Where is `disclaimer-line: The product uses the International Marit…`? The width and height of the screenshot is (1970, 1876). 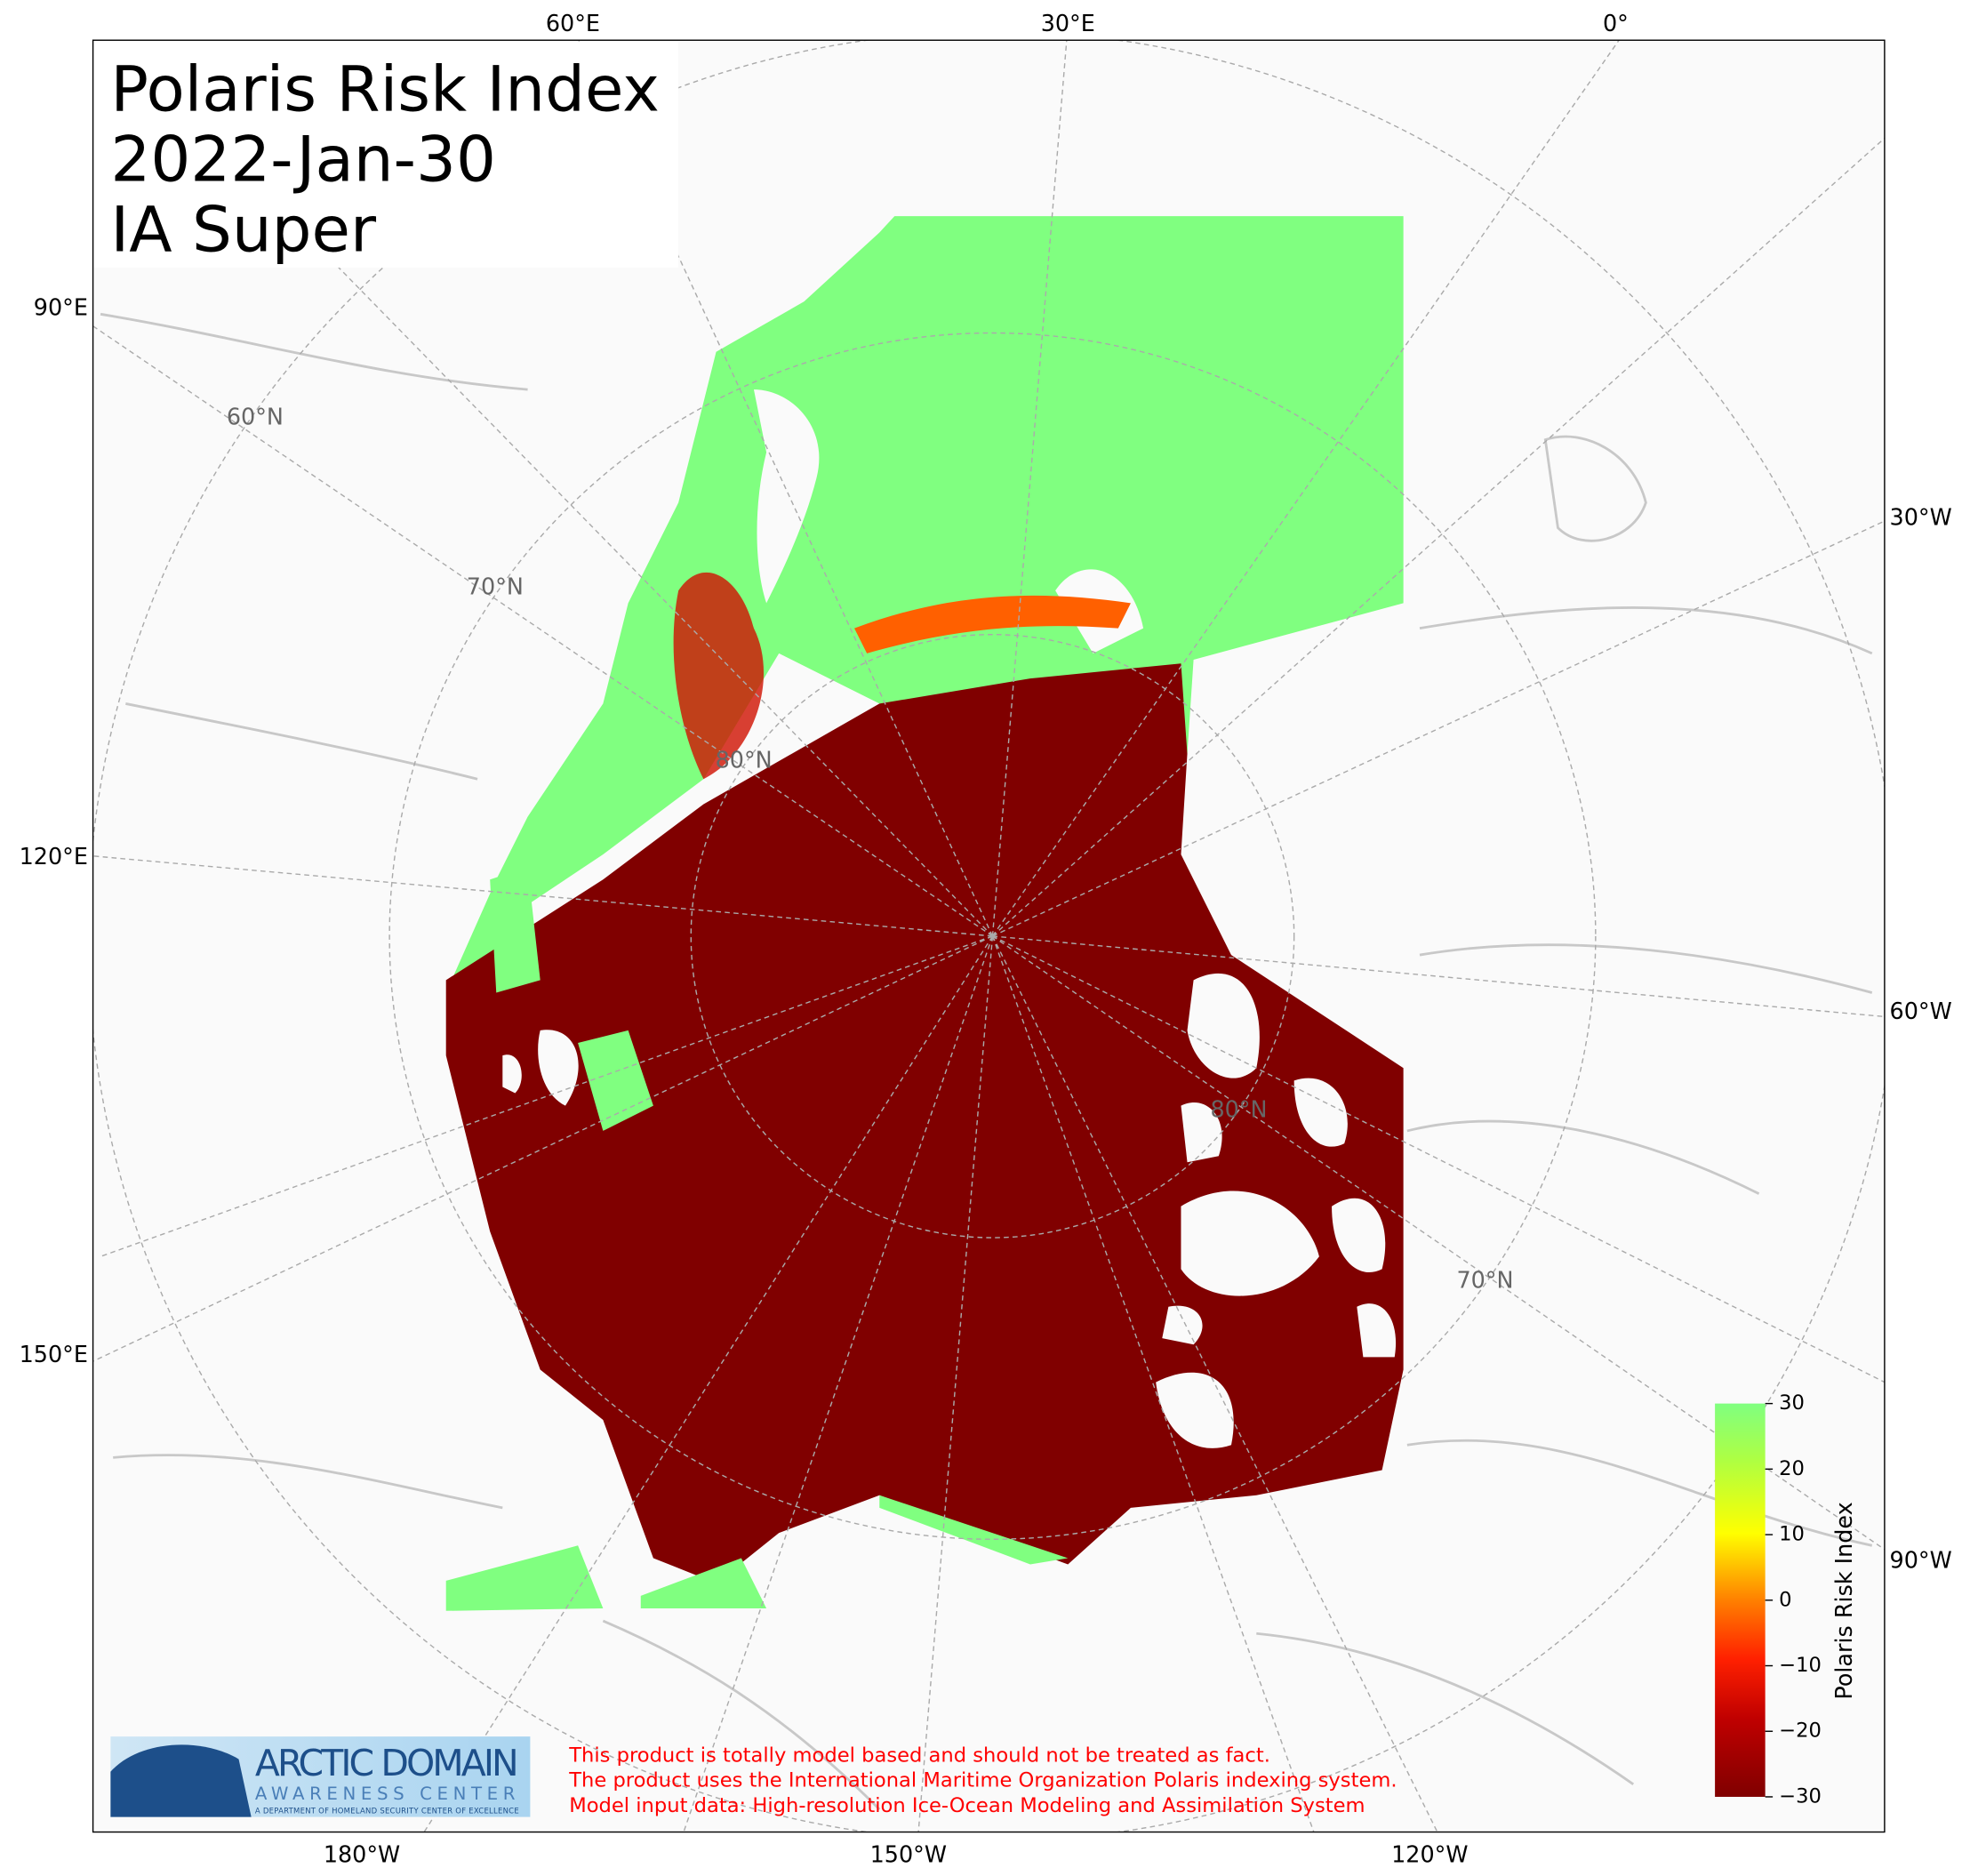
disclaimer-line: The product uses the International Marit… is located at coordinates (982, 1780).